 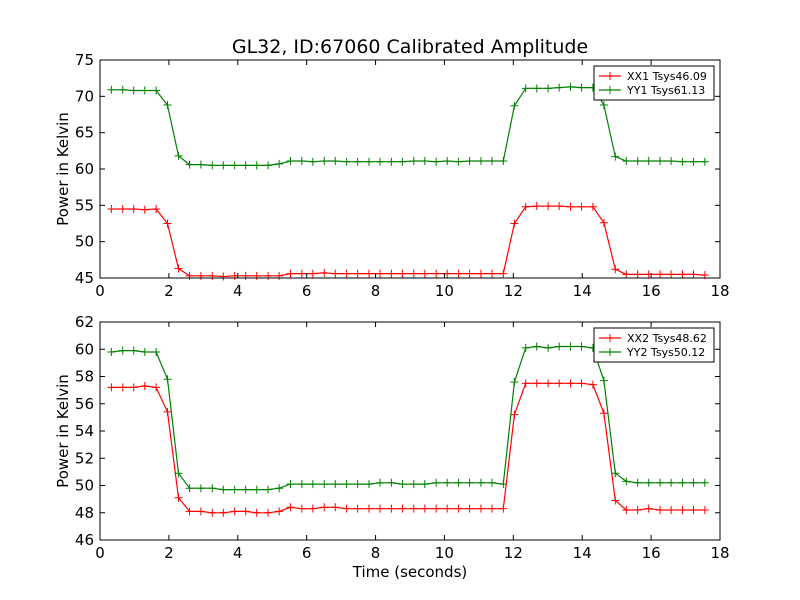 I want to click on x-tick-label: 0, so click(x=100, y=291).